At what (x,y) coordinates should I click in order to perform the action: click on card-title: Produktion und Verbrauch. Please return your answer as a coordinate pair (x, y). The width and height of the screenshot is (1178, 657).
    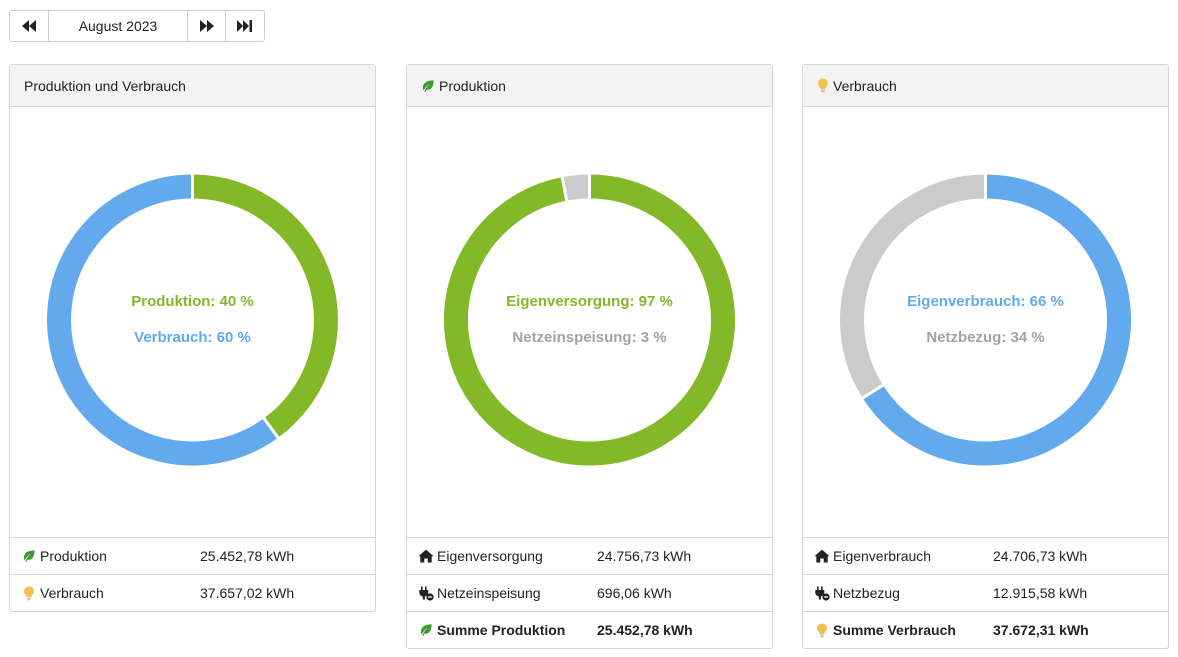
    Looking at the image, I should click on (105, 85).